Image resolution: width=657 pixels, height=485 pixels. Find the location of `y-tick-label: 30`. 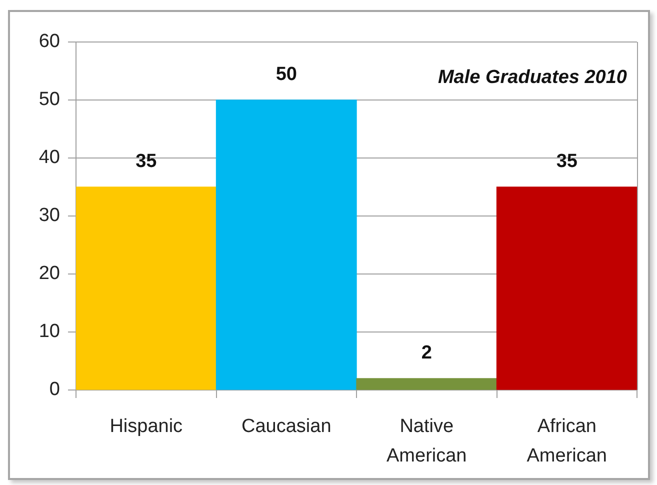

y-tick-label: 30 is located at coordinates (49, 215).